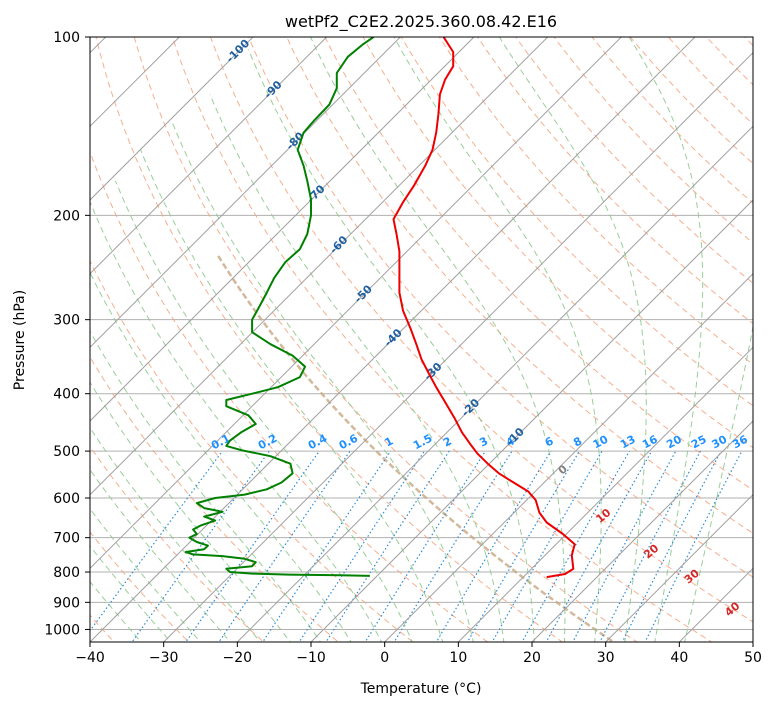 The image size is (775, 708). Describe the element at coordinates (753, 658) in the screenshot. I see `x-tick-label: 50` at that location.